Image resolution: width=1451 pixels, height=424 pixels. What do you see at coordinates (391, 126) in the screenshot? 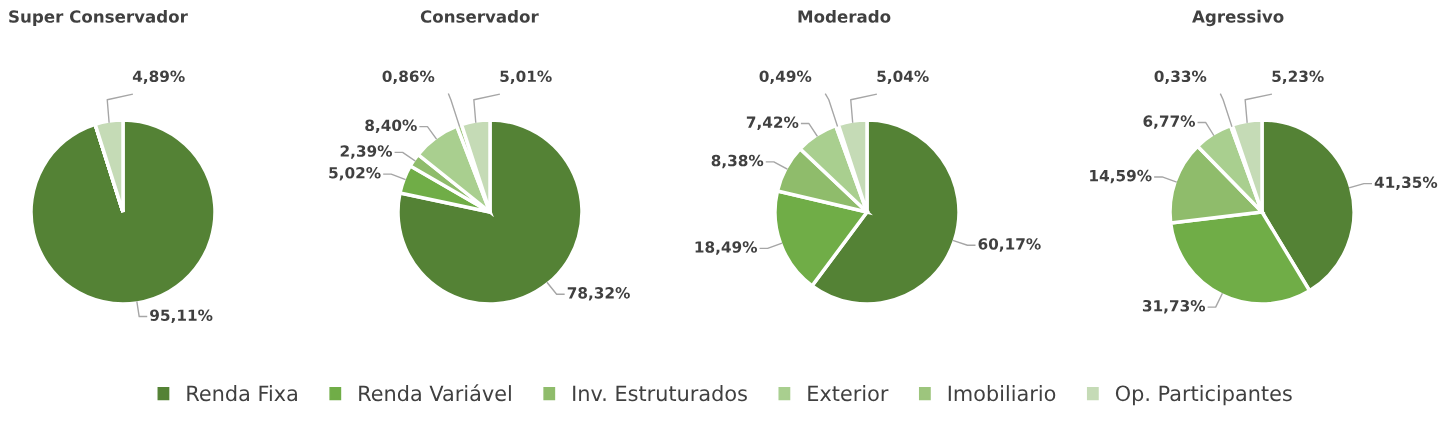
I see `data-label: 8,40%` at bounding box center [391, 126].